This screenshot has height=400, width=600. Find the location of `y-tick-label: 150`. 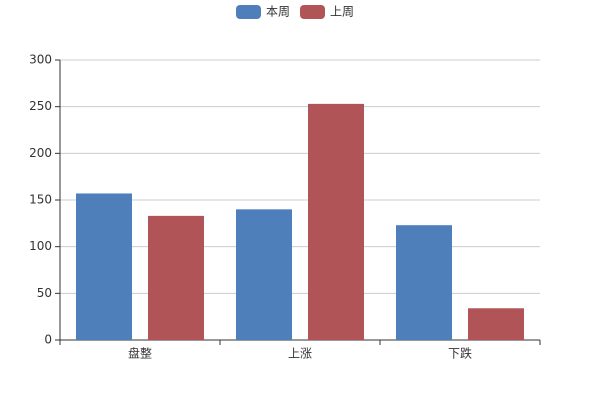

y-tick-label: 150 is located at coordinates (40, 200).